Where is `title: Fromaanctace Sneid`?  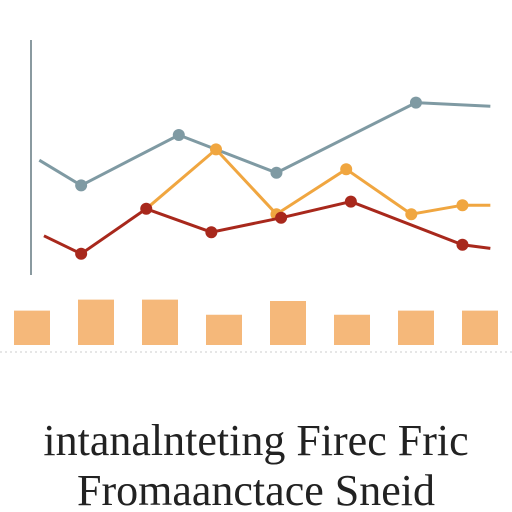 title: Fromaanctace Sneid is located at coordinates (256, 489).